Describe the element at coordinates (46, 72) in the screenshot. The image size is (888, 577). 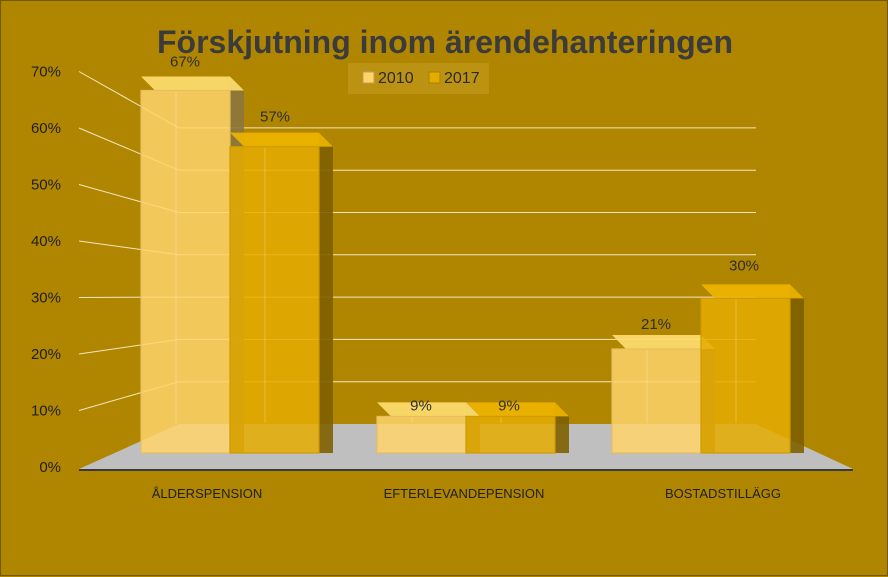
I see `y-tick-label: 70%` at that location.